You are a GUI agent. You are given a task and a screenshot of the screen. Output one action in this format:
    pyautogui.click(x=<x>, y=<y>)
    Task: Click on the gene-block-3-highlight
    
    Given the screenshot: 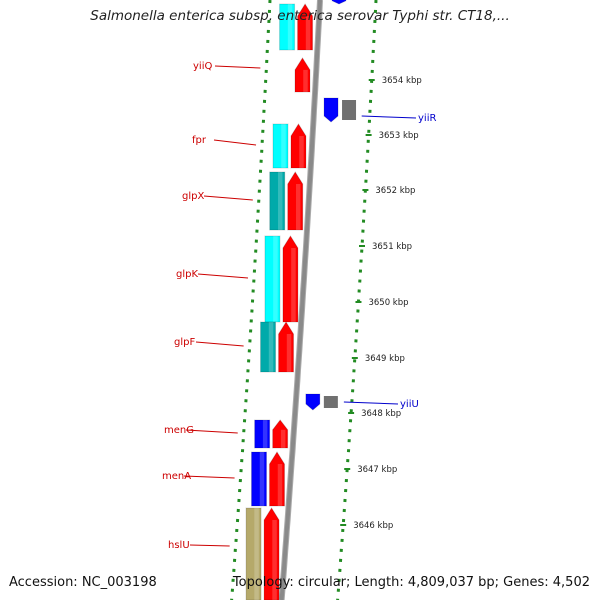 What is the action you would take?
    pyautogui.click(x=280, y=201)
    